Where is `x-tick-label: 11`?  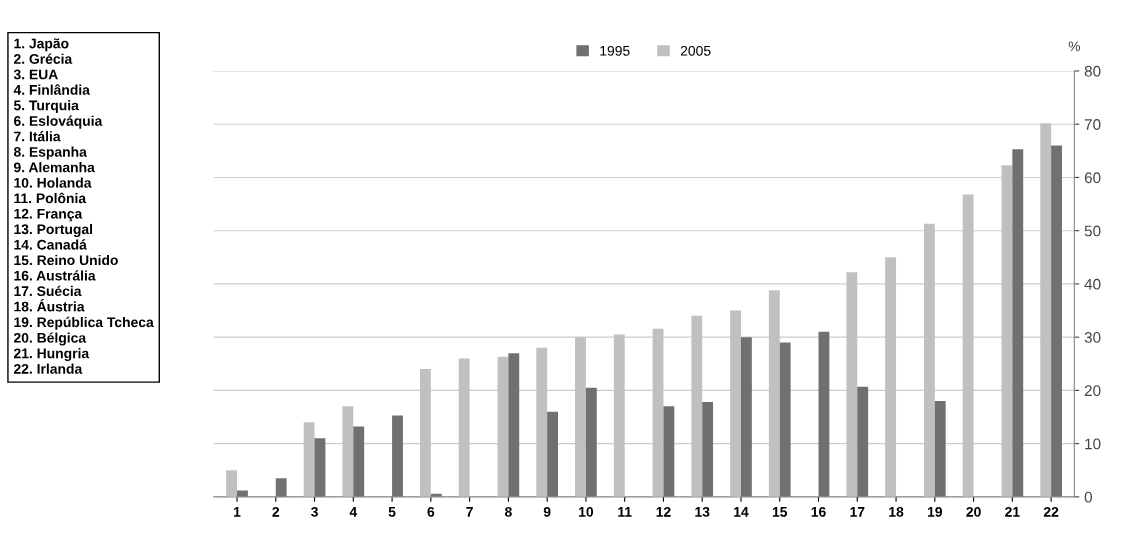
x-tick-label: 11 is located at coordinates (625, 512).